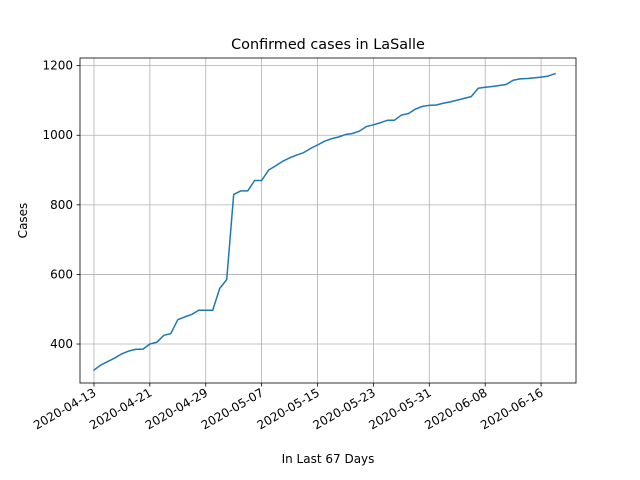 The image size is (640, 480). What do you see at coordinates (57, 66) in the screenshot?
I see `y-tick-label: 1200` at bounding box center [57, 66].